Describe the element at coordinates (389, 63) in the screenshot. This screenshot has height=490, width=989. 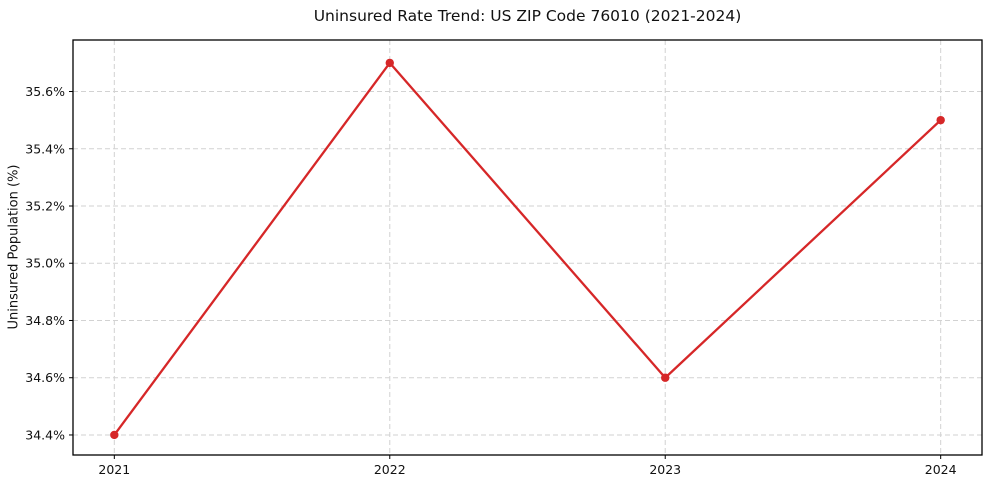
I see `data-point-2022` at that location.